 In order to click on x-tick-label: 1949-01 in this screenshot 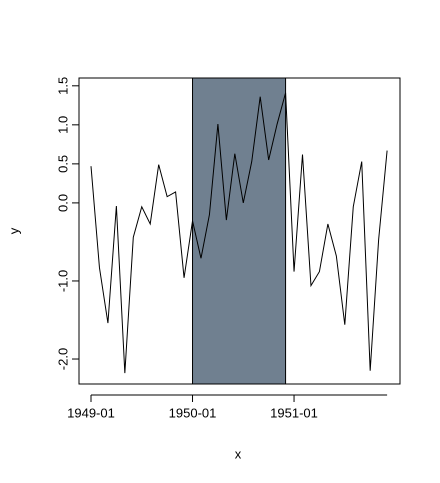, I will do `click(91, 412)`.